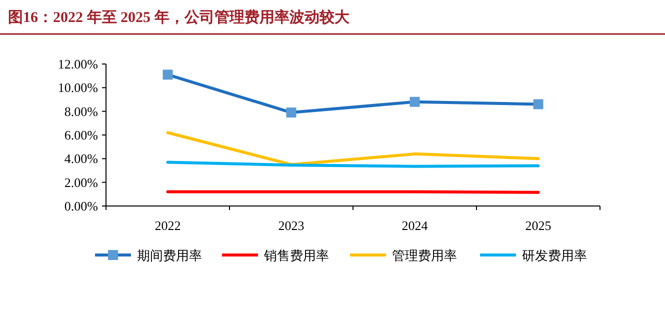 Image resolution: width=665 pixels, height=320 pixels. Describe the element at coordinates (179, 17) in the screenshot. I see `chart-title: 图16：2022 年至 2025 年，公司管理费用率波动较大` at that location.